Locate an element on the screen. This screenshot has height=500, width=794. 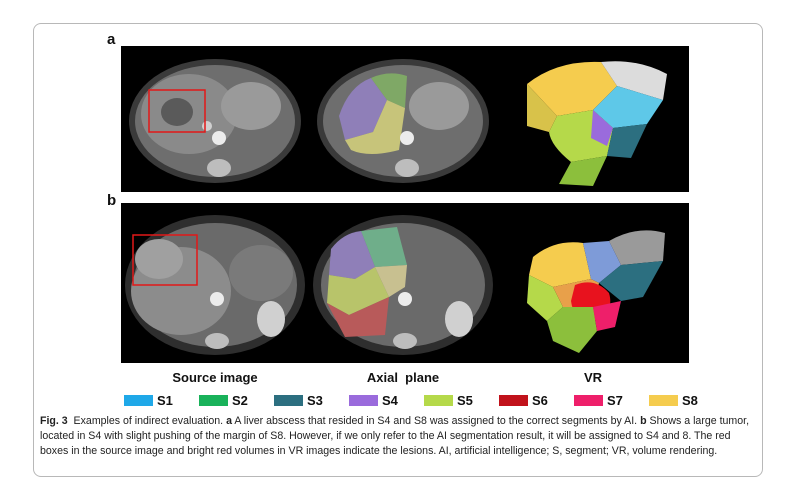
legend-label-s3: S3 is located at coordinates (315, 400).